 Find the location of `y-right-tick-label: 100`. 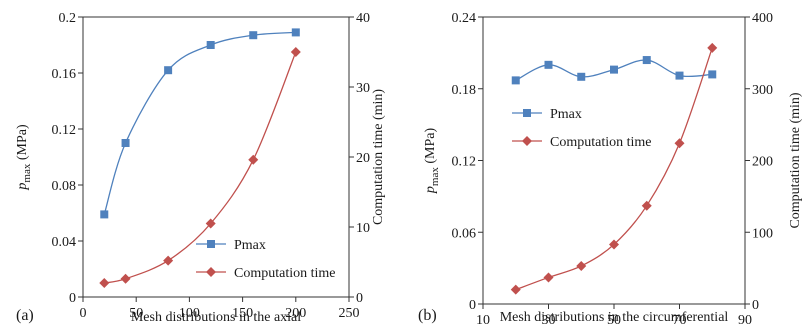

y-right-tick-label: 100 is located at coordinates (762, 233).